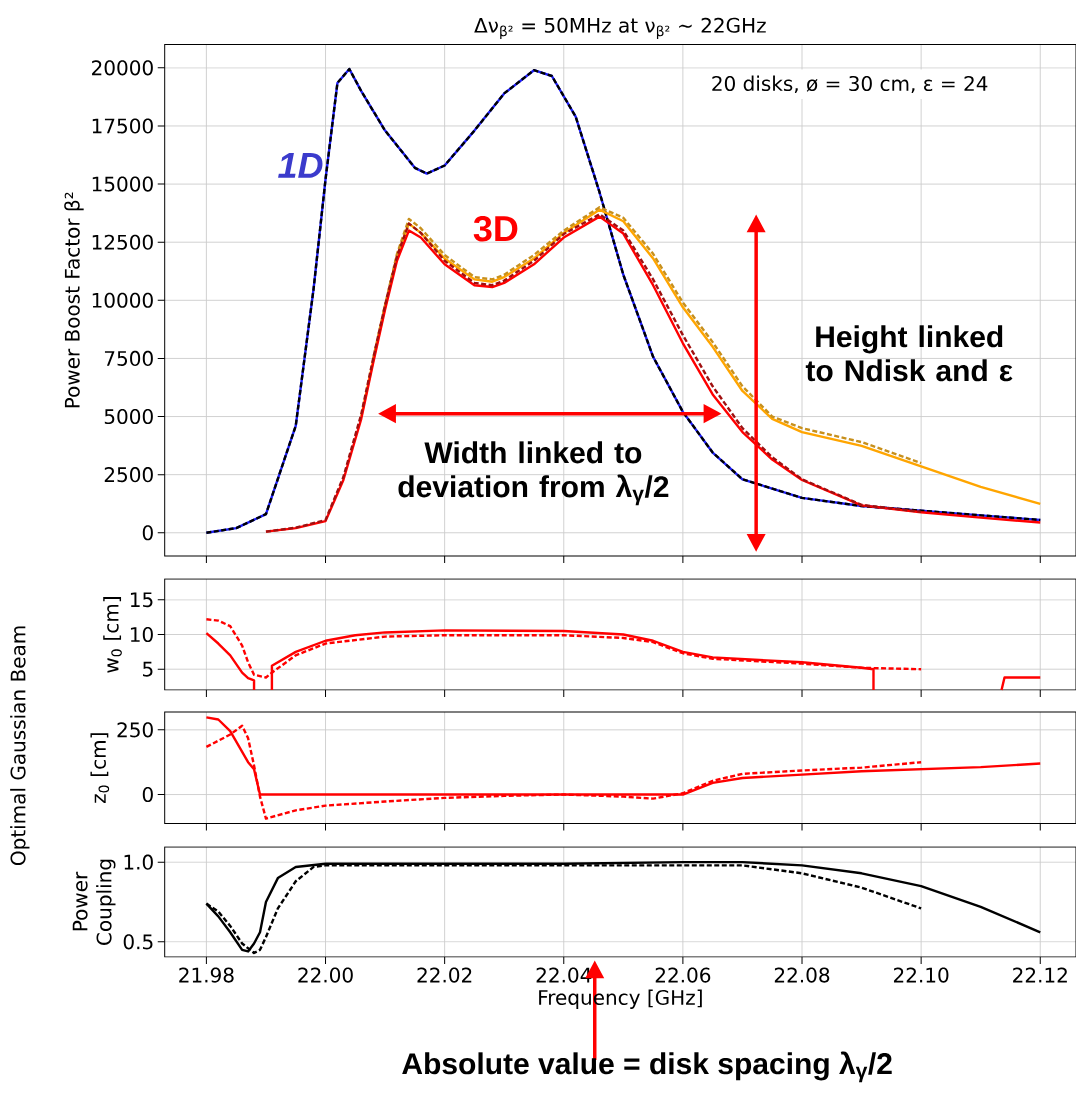 This screenshot has width=1076, height=1093. What do you see at coordinates (325, 975) in the screenshot?
I see `x-tick-label: 22.00` at bounding box center [325, 975].